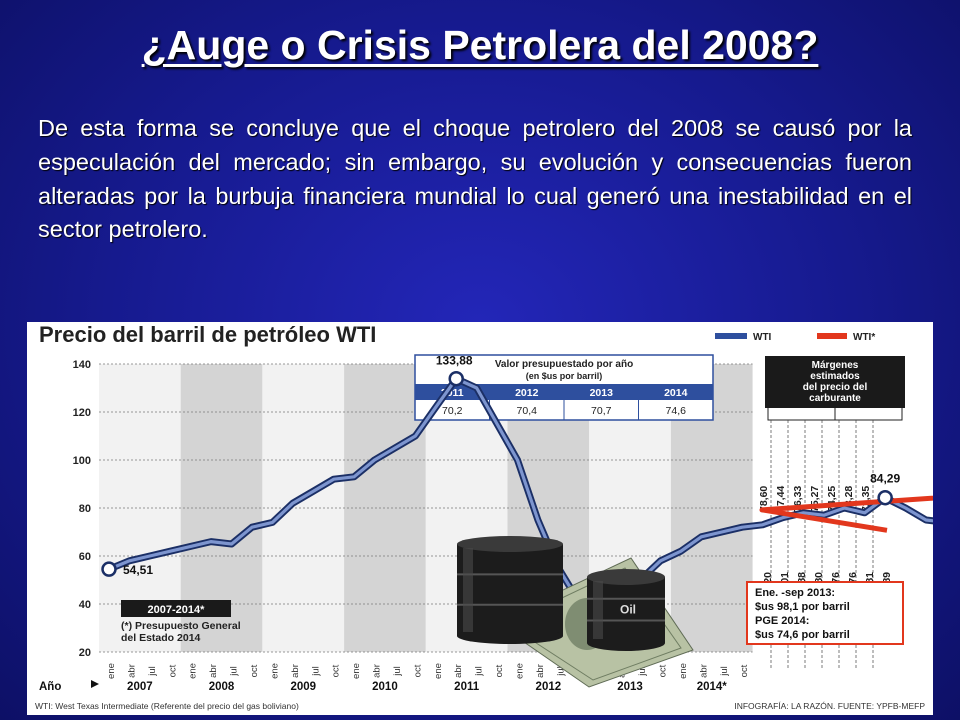 This screenshot has height=720, width=960. What do you see at coordinates (802, 607) in the screenshot?
I see `info-box-line: $us 98,1 por barril` at bounding box center [802, 607].